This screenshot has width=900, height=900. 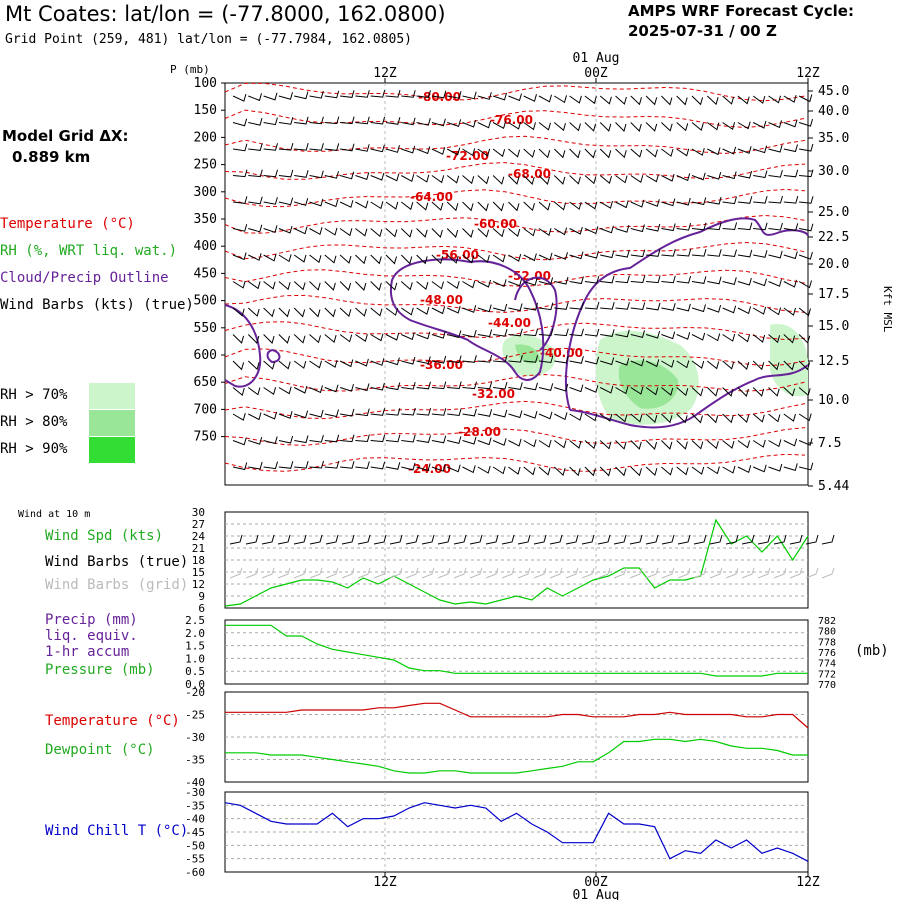 What do you see at coordinates (67, 224) in the screenshot?
I see `legend-temperature: Temperature (°C)` at bounding box center [67, 224].